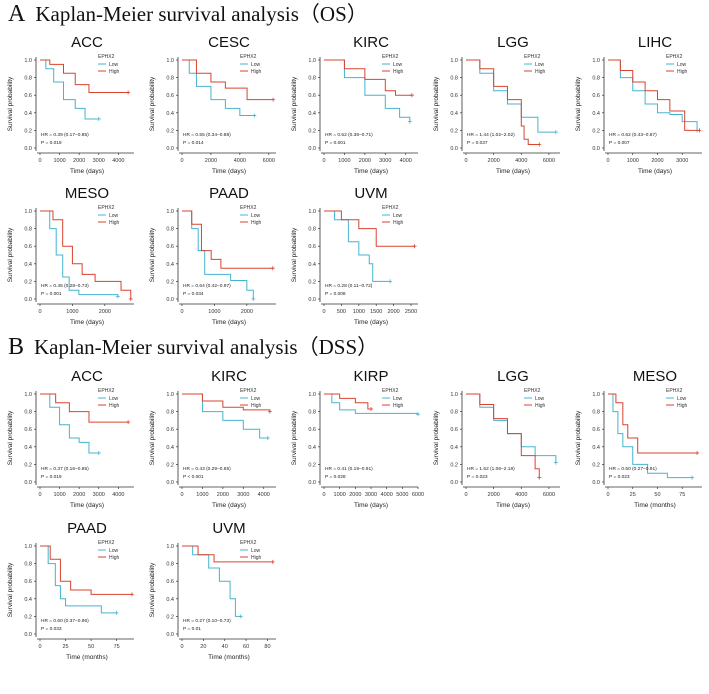  I want to click on x-tick-label: 6000, so click(549, 161).